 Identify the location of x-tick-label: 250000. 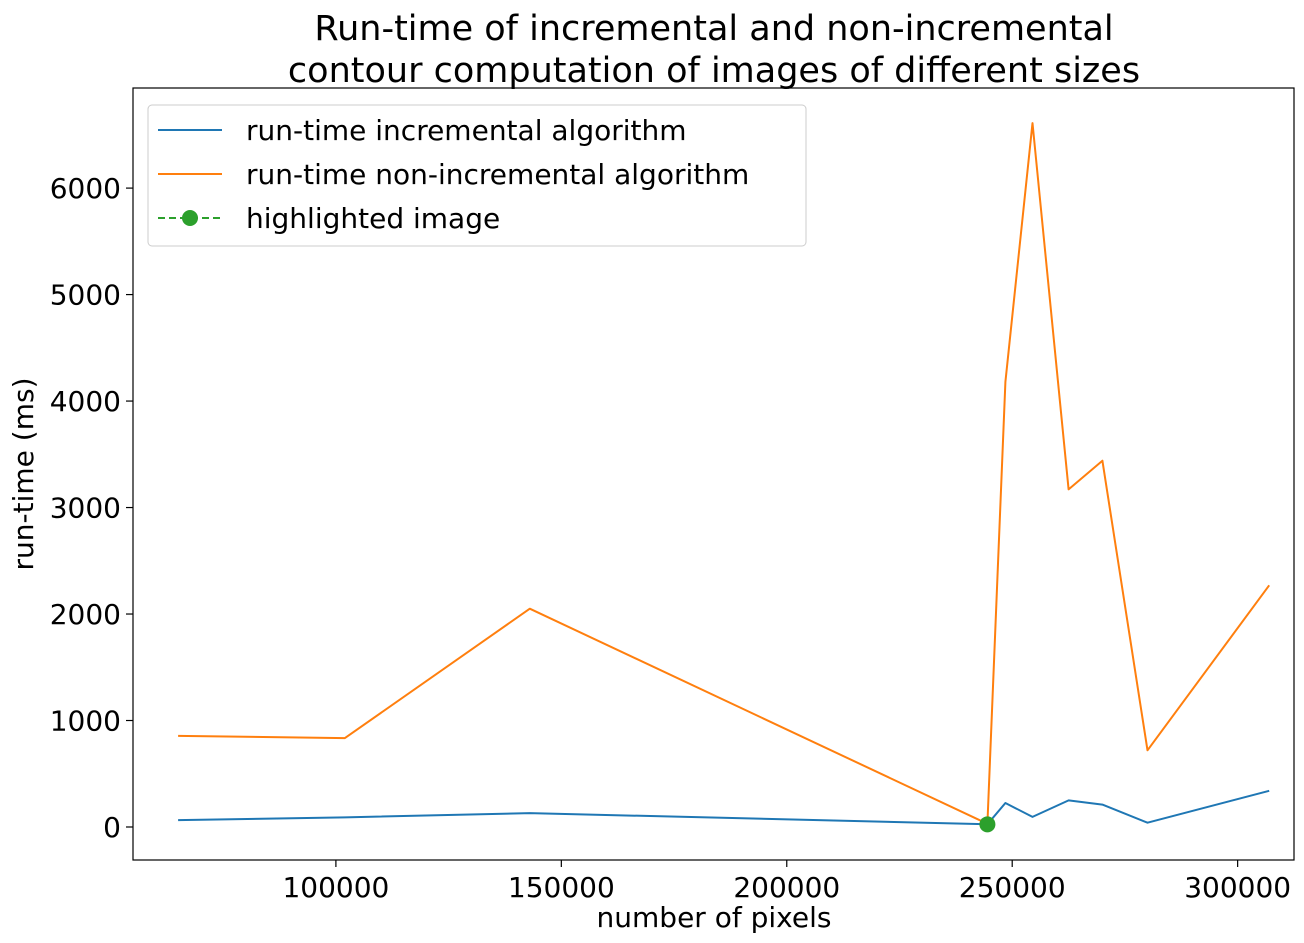
(1012, 887).